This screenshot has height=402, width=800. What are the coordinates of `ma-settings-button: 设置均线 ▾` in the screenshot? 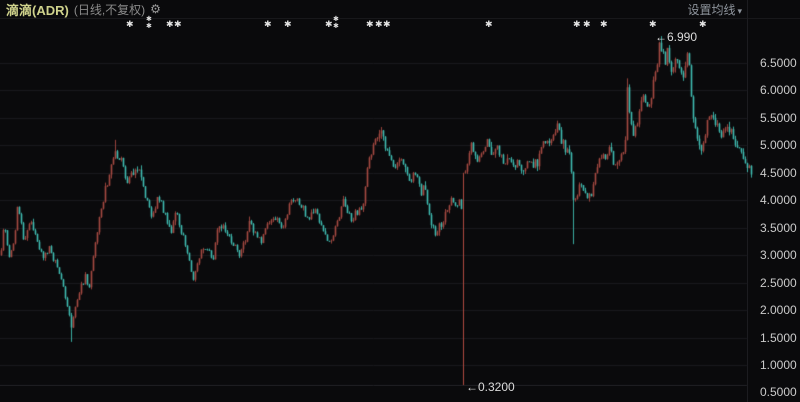 It's located at (714, 9).